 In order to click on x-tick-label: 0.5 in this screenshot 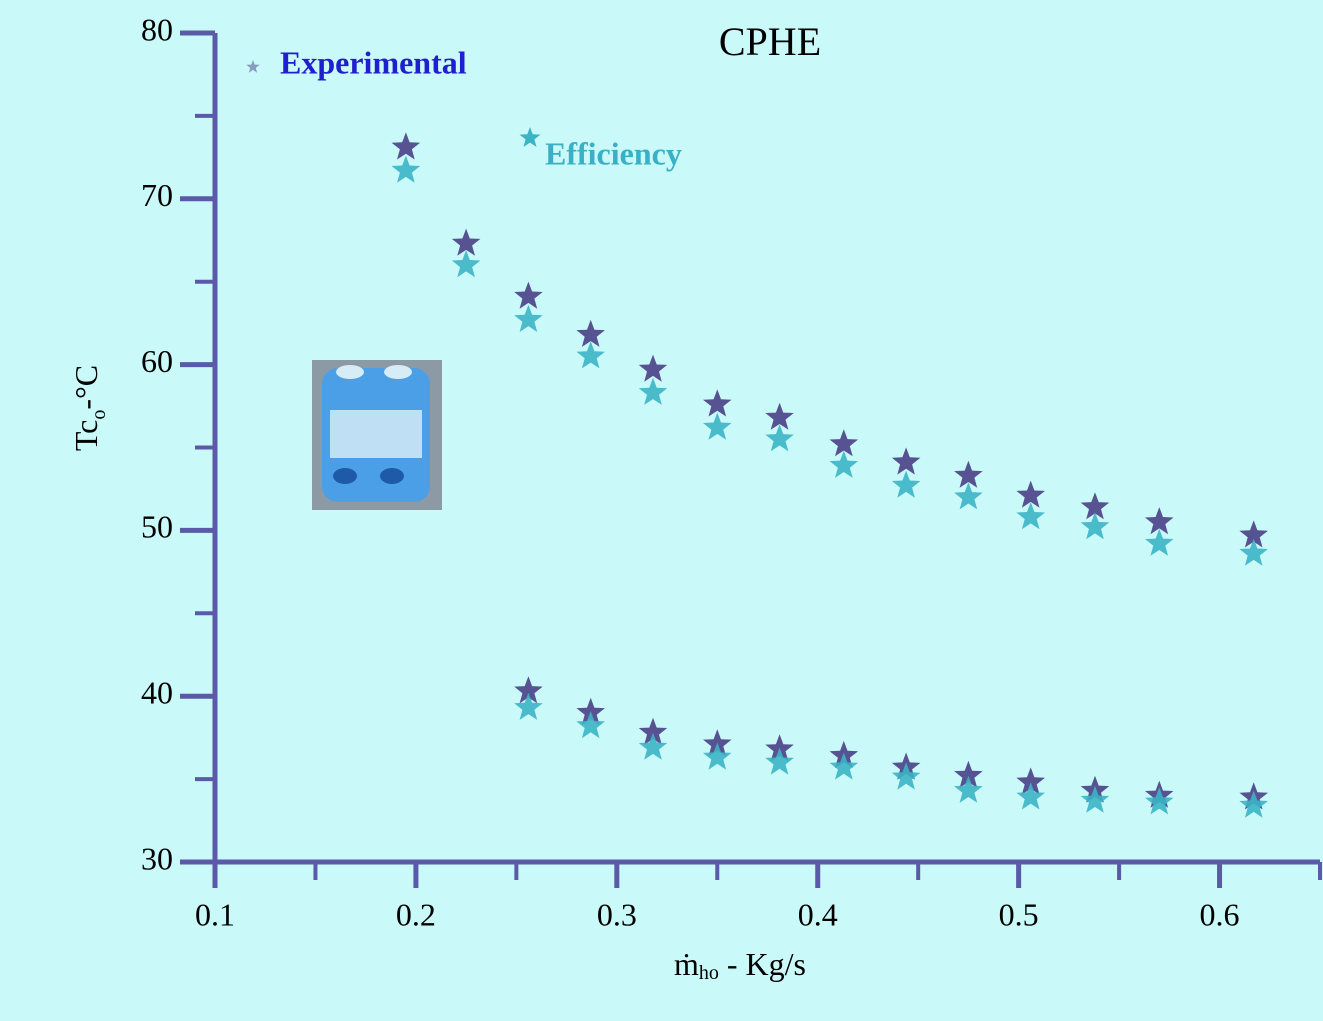, I will do `click(1019, 914)`.